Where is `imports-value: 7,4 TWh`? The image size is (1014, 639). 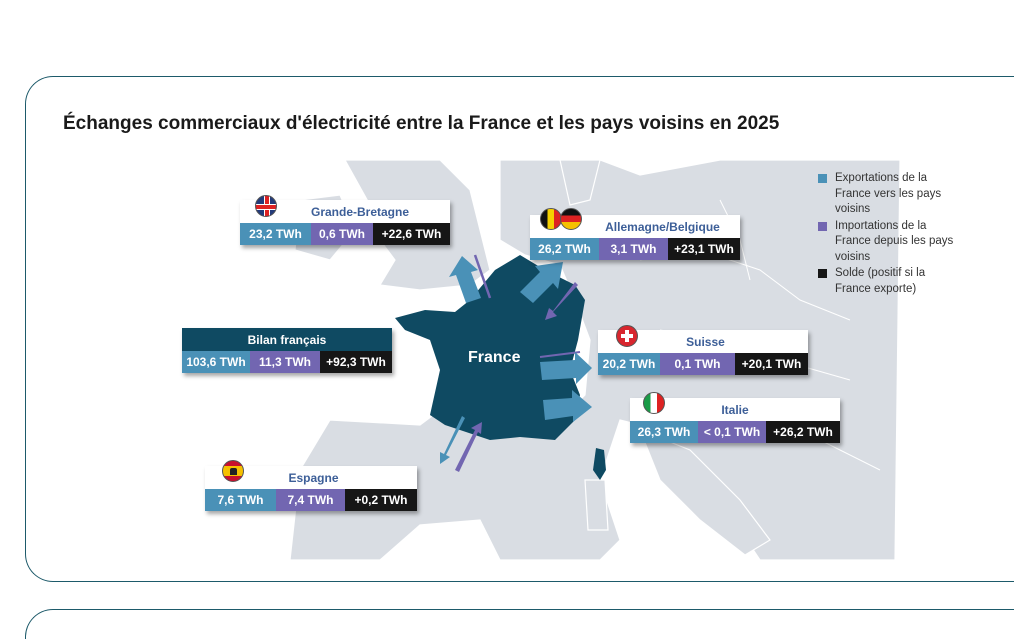 imports-value: 7,4 TWh is located at coordinates (310, 500).